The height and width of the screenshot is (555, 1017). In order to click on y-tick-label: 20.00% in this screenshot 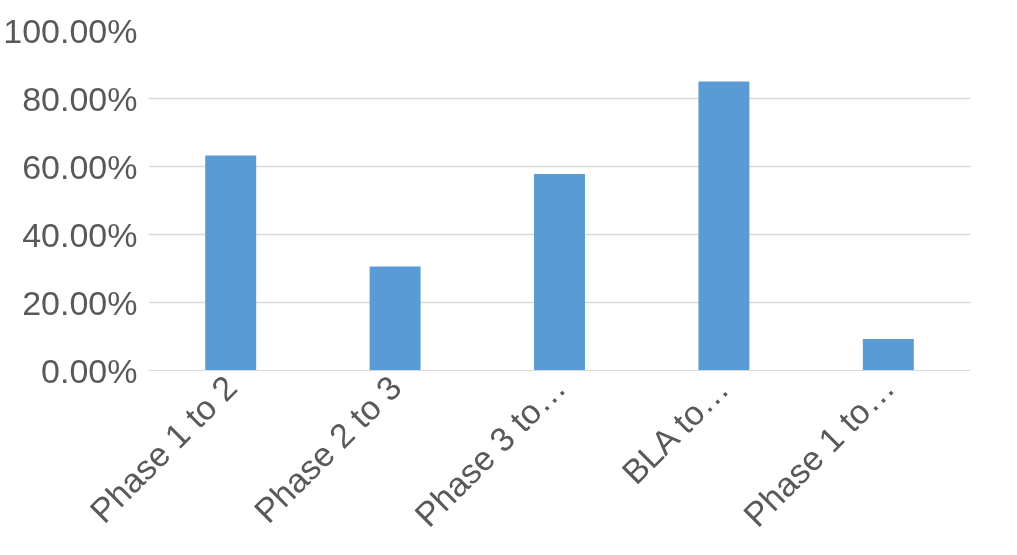, I will do `click(80, 302)`.